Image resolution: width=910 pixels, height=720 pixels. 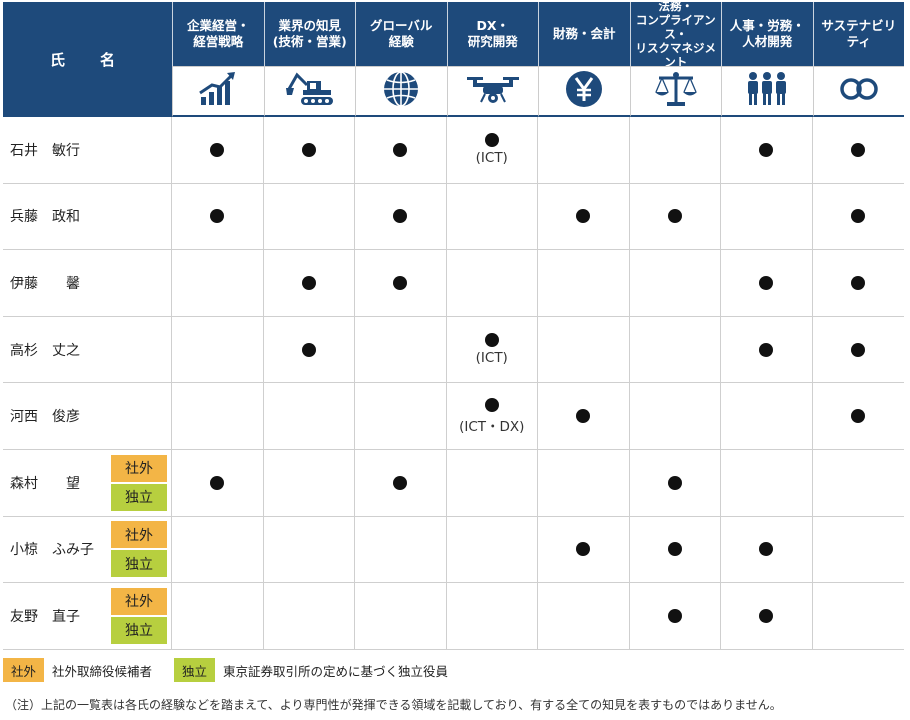 What do you see at coordinates (858, 34) in the screenshot?
I see `skill-header-8: サステナビリティ` at bounding box center [858, 34].